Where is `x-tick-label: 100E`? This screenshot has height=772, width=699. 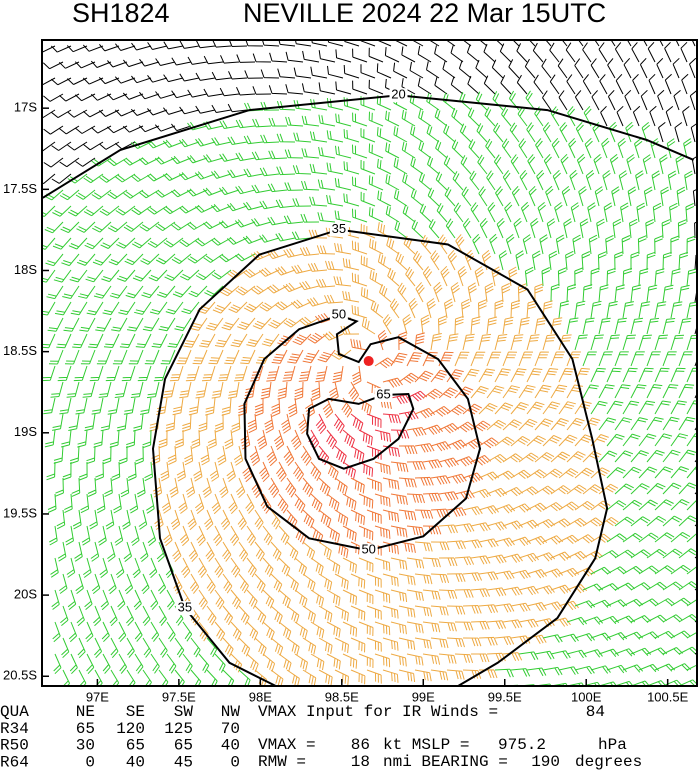 x-tick-label: 100E is located at coordinates (586, 696).